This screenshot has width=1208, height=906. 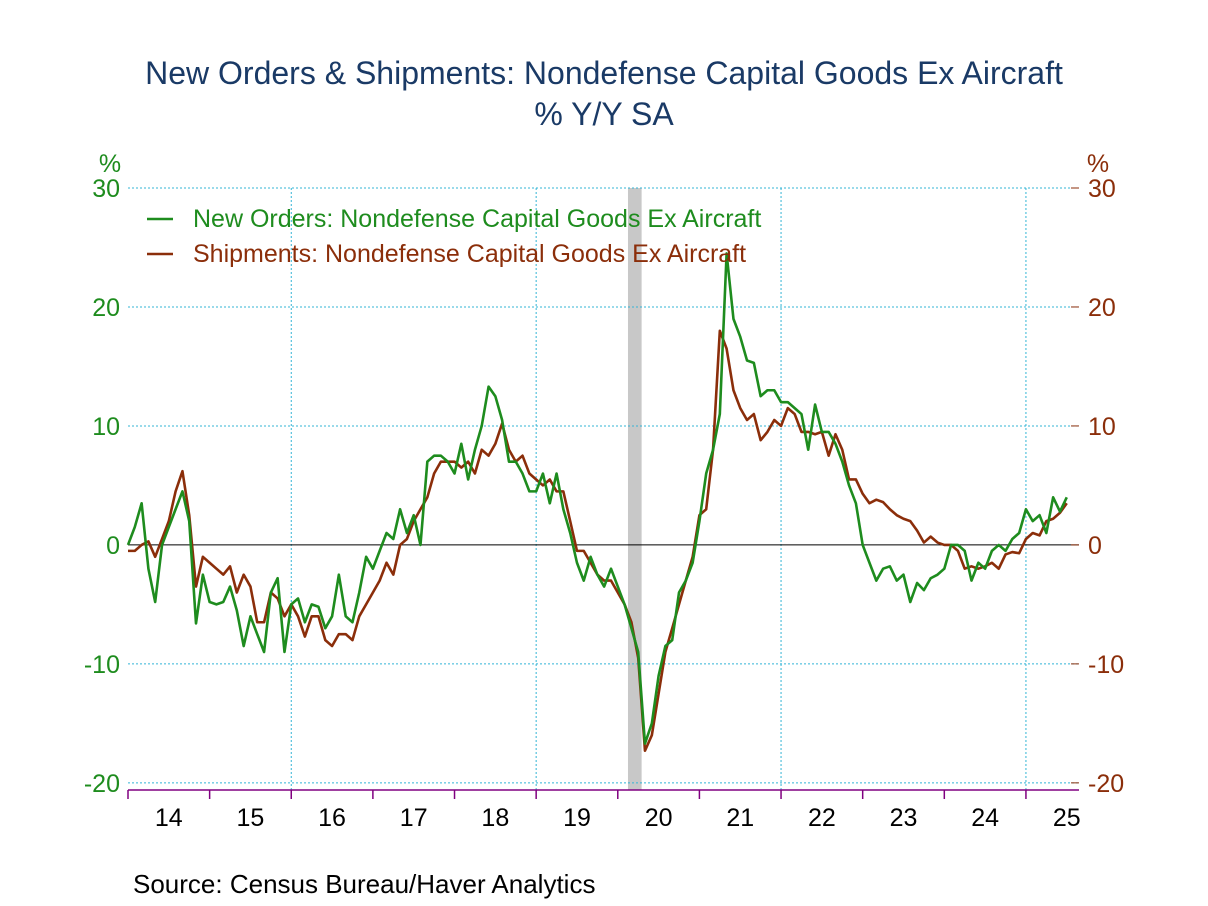 What do you see at coordinates (102, 784) in the screenshot?
I see `y-tick-label: -20` at bounding box center [102, 784].